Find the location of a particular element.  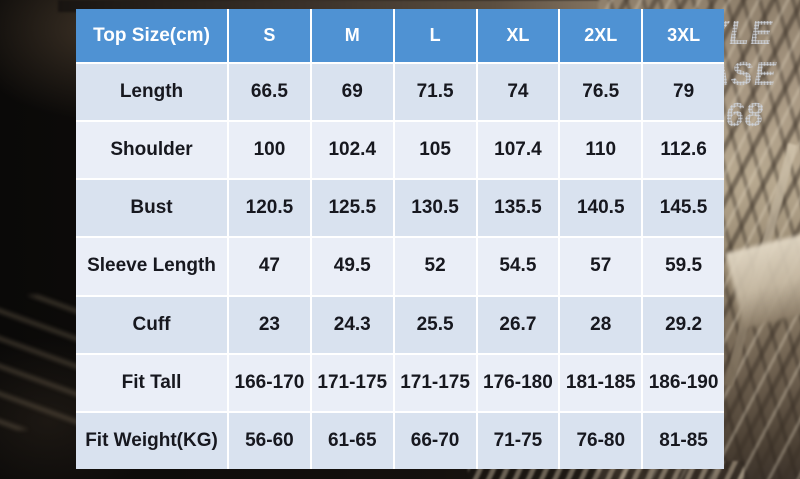

table-row: Shoulder 100 102.4 105 107.4 110 112.6 is located at coordinates (400, 150).